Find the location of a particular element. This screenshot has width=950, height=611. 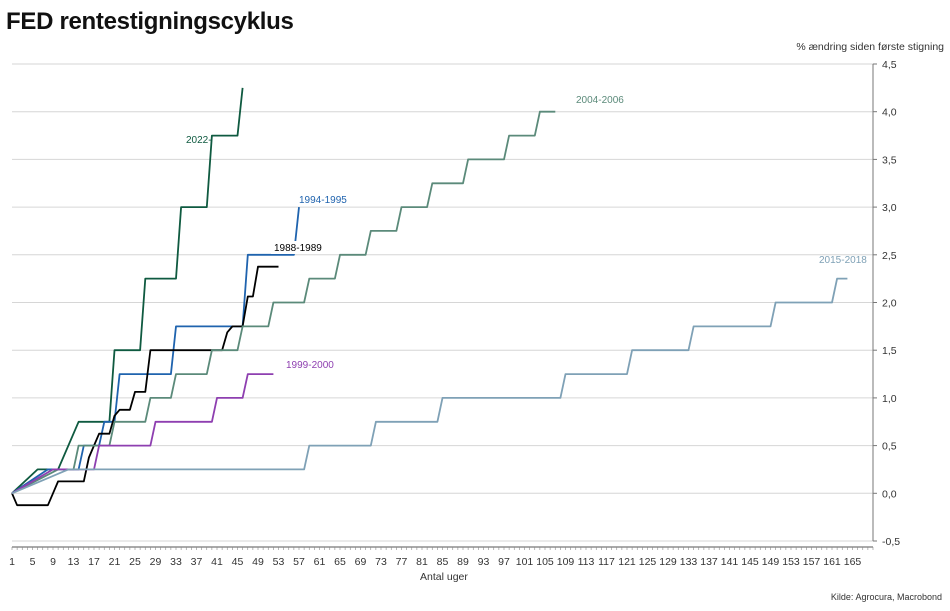

y-tick-label: 4,5 is located at coordinates (889, 65).